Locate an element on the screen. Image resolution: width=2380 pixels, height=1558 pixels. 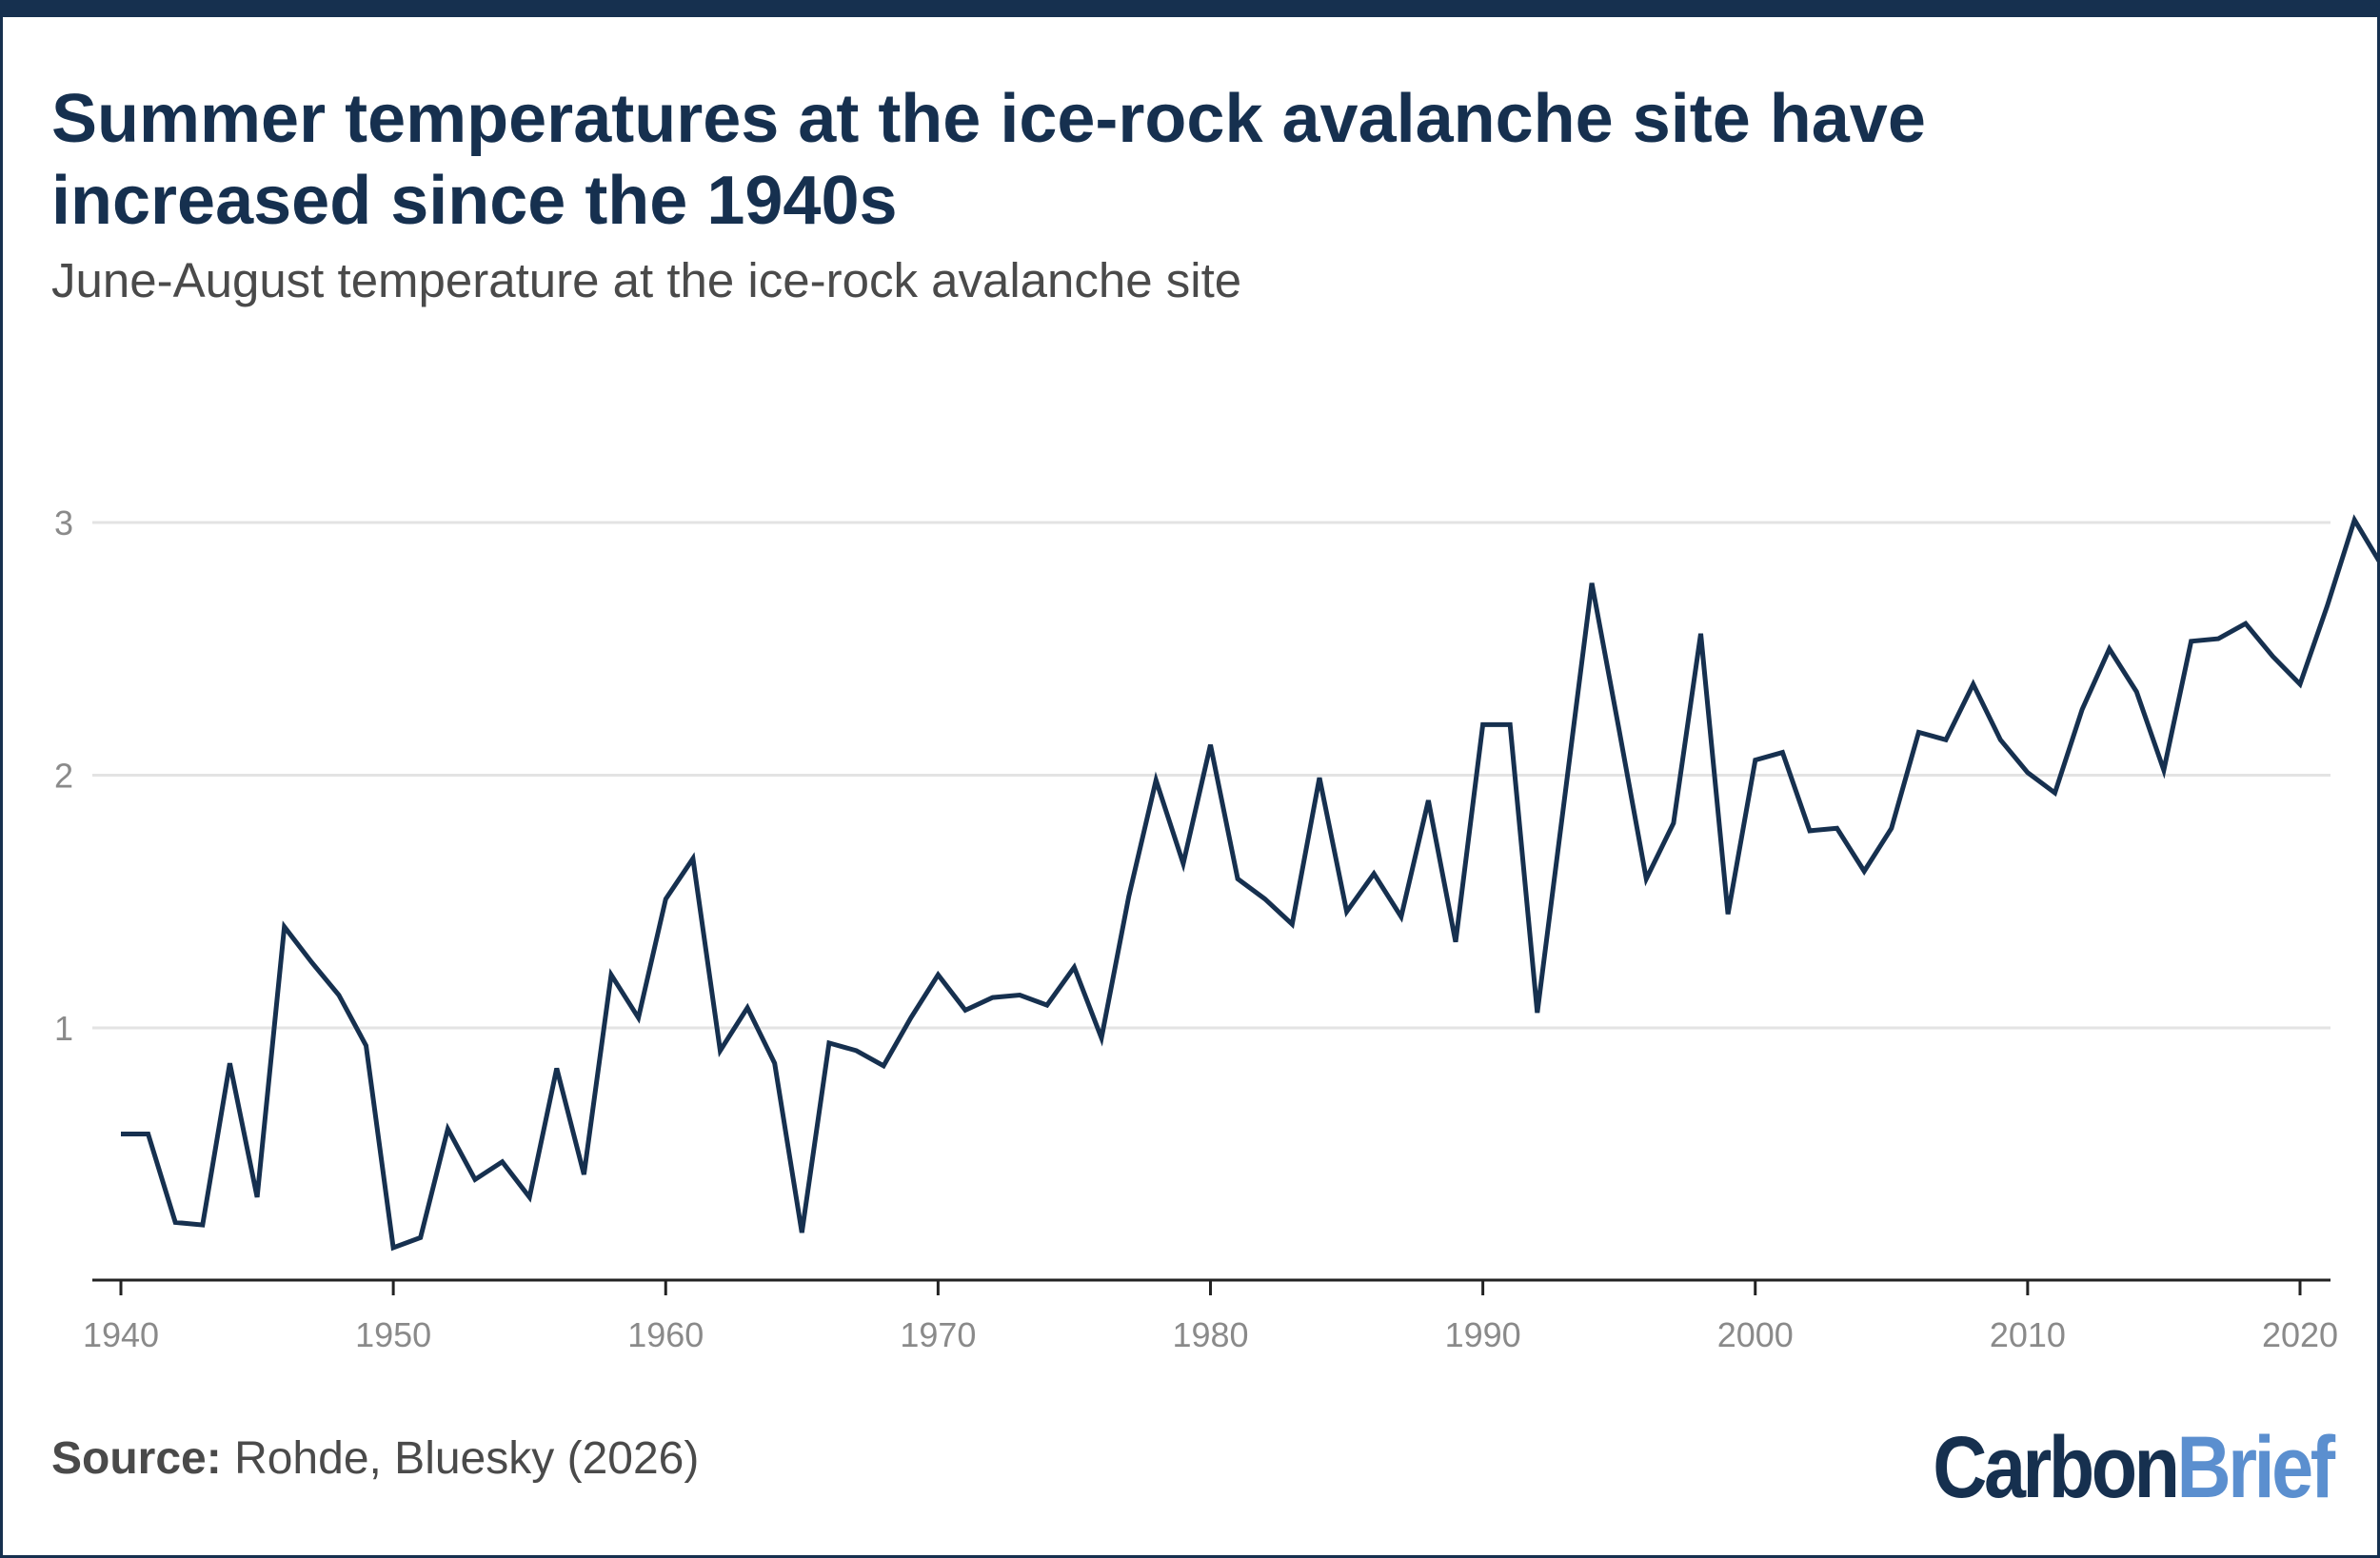
logo-brief-text: Brief is located at coordinates (2255, 1467).